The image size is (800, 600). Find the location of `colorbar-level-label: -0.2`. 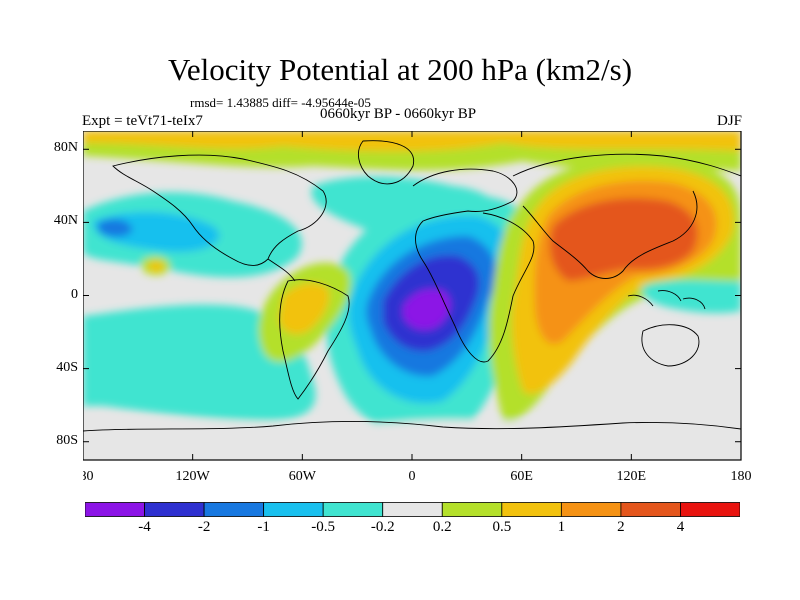

colorbar-level-label: -0.2 is located at coordinates (382, 527).